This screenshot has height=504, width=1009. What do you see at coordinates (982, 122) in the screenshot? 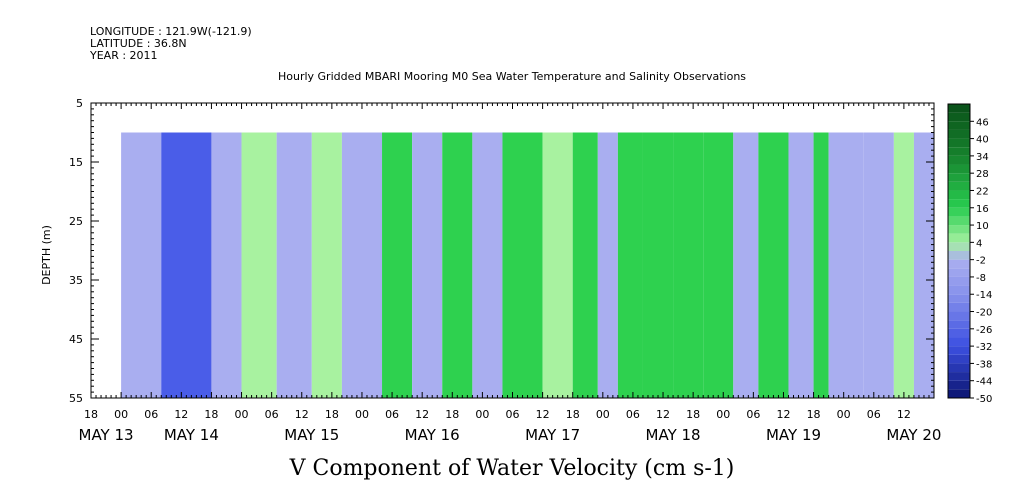
I see `colorbar-label: 46` at bounding box center [982, 122].